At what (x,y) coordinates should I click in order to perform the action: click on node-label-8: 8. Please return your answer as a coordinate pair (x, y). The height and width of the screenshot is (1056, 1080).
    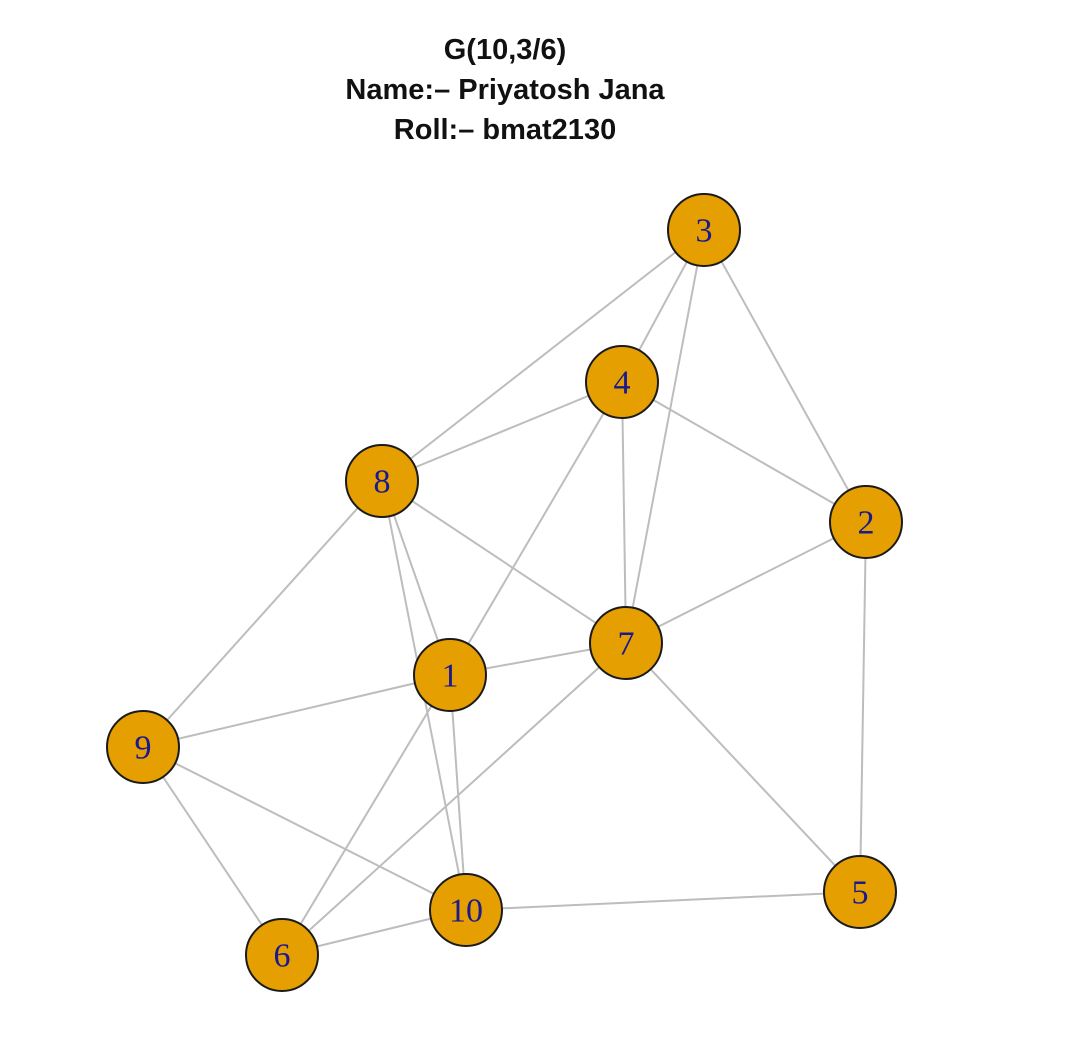
    Looking at the image, I should click on (382, 482).